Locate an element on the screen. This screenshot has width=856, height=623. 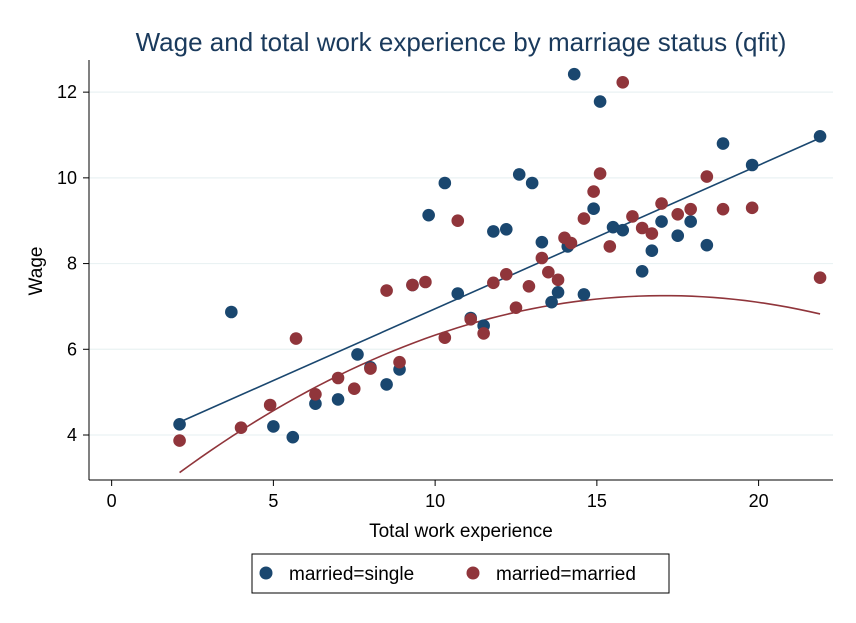
x-axis-label: Total work experience is located at coordinates (461, 531).